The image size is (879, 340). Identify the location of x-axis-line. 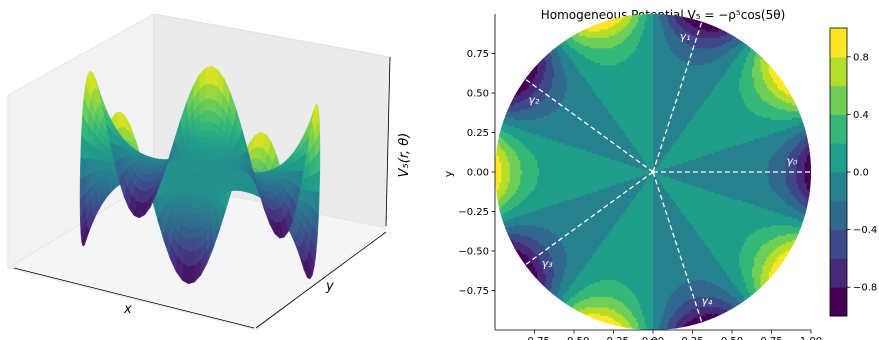
(134, 298).